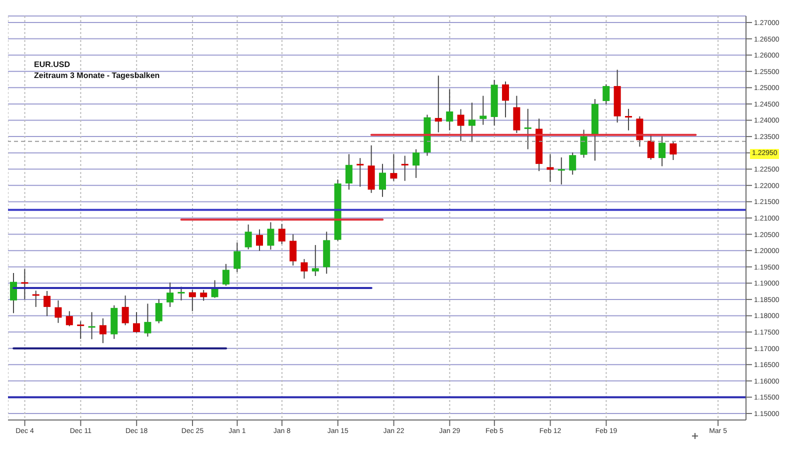 This screenshot has height=450, width=800. What do you see at coordinates (52, 64) in the screenshot?
I see `text: EUR.USD` at bounding box center [52, 64].